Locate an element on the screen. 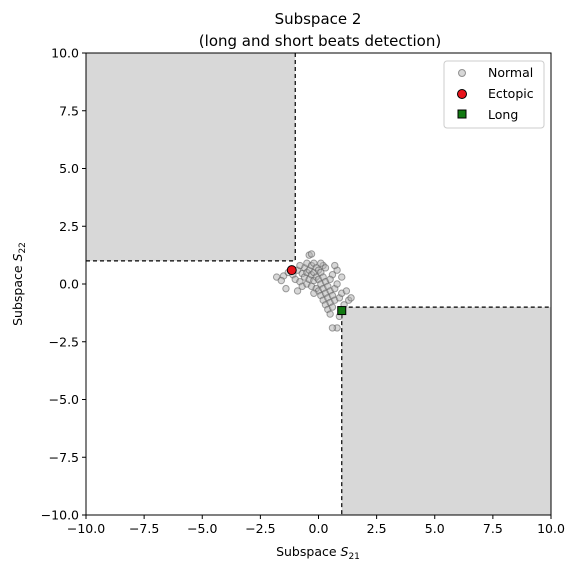 This screenshot has width=576, height=576. chart-title-line-2: (long and short beats detection) is located at coordinates (320, 41).